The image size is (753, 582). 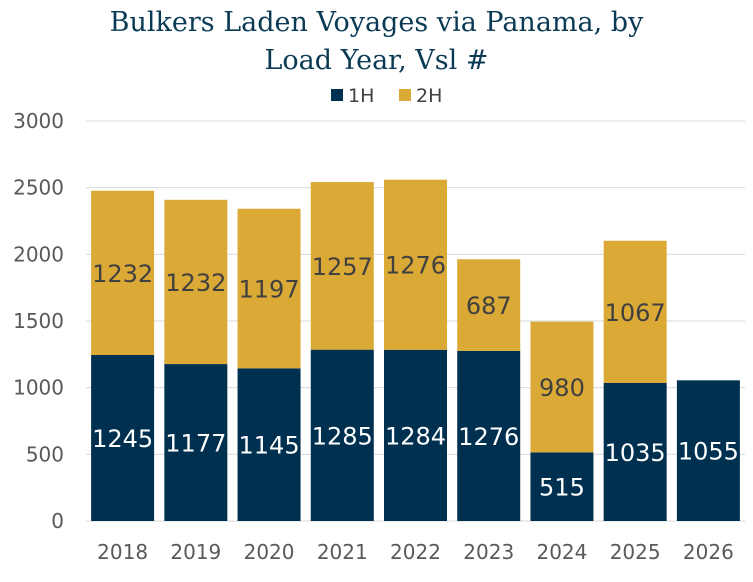 I want to click on y-tick-label: 1500, so click(x=38, y=321).